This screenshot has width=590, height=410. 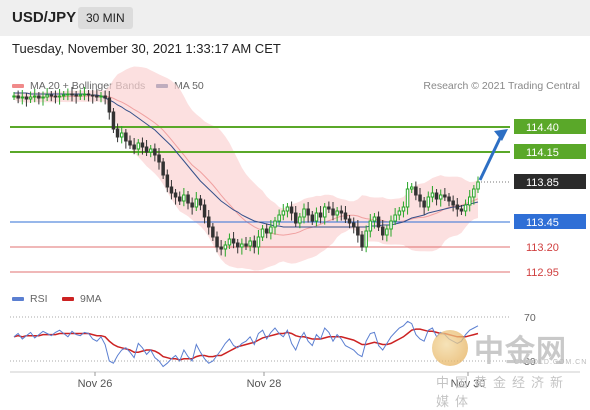 I want to click on level-label: 114.15, so click(x=542, y=153).